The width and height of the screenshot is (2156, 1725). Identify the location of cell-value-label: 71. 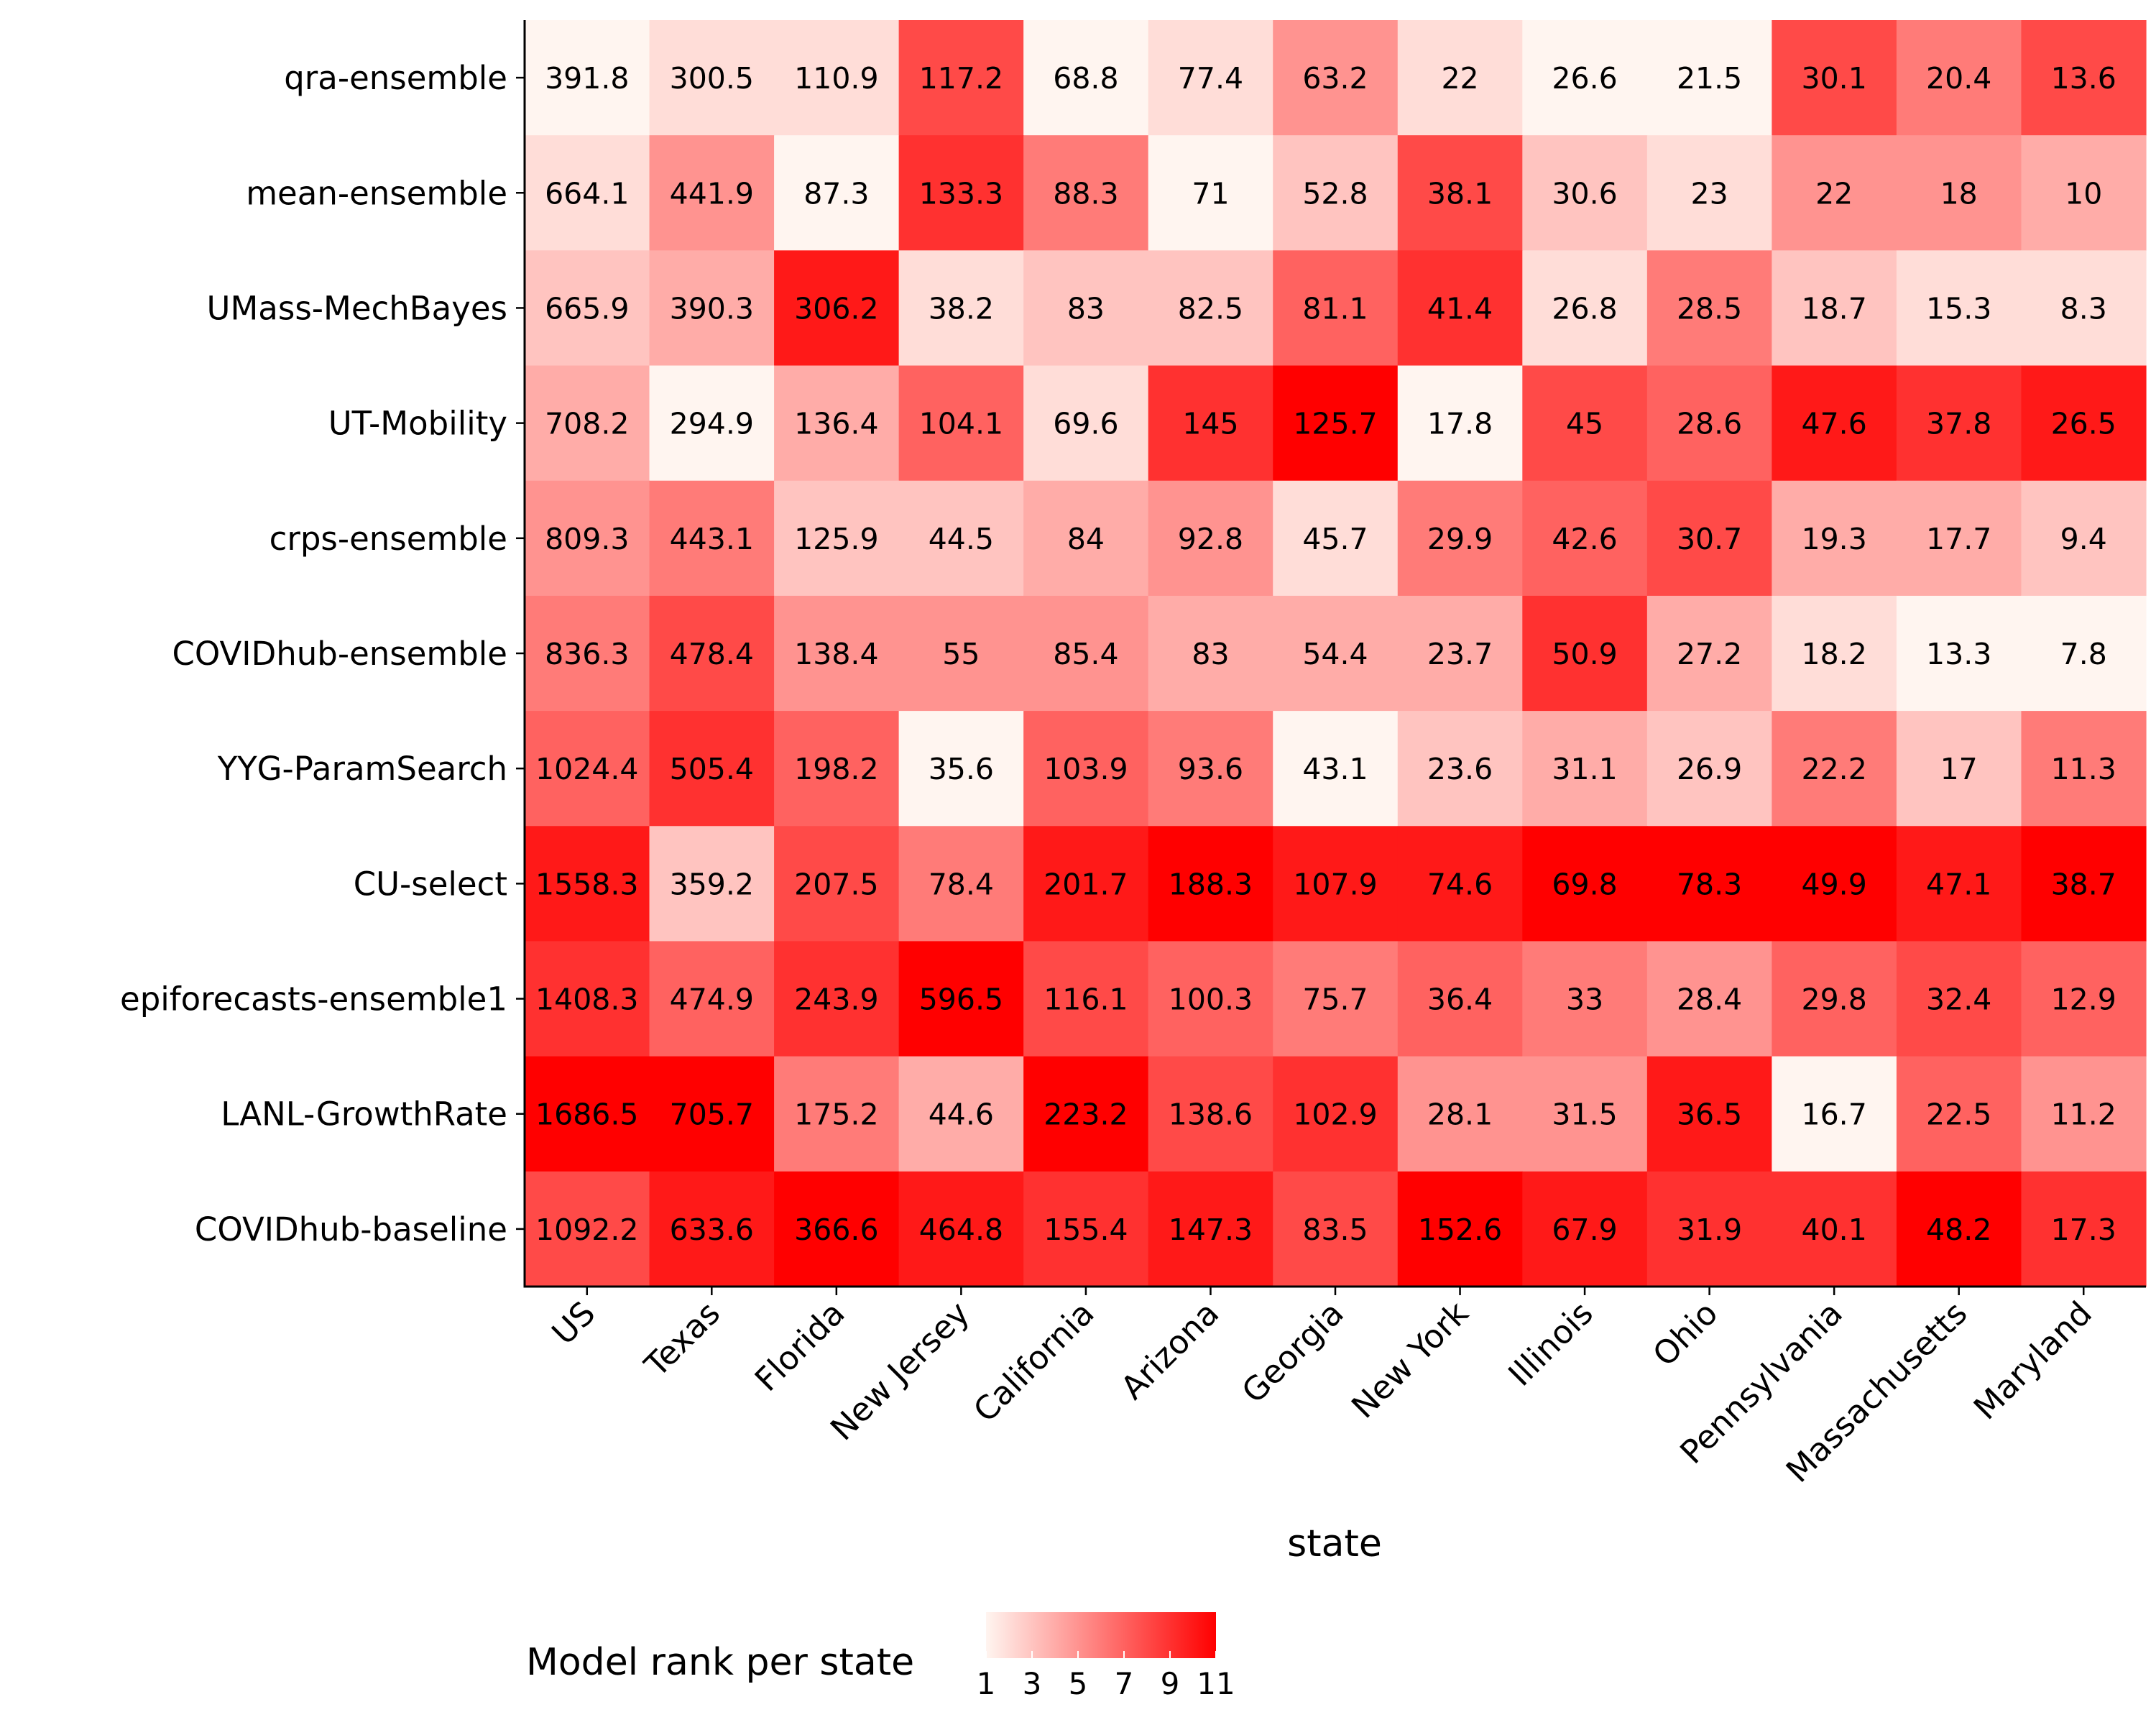
(1210, 193).